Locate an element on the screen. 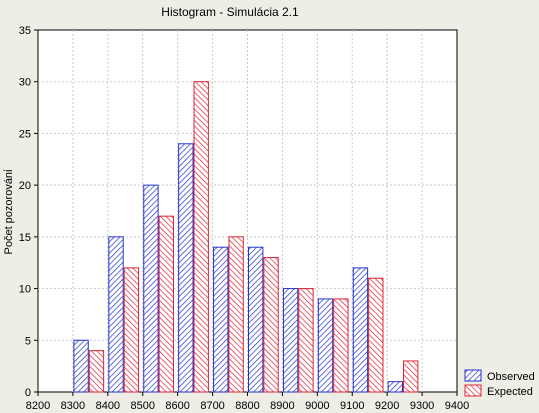 Image resolution: width=539 pixels, height=413 pixels. x-tick-label: 9100 is located at coordinates (352, 406).